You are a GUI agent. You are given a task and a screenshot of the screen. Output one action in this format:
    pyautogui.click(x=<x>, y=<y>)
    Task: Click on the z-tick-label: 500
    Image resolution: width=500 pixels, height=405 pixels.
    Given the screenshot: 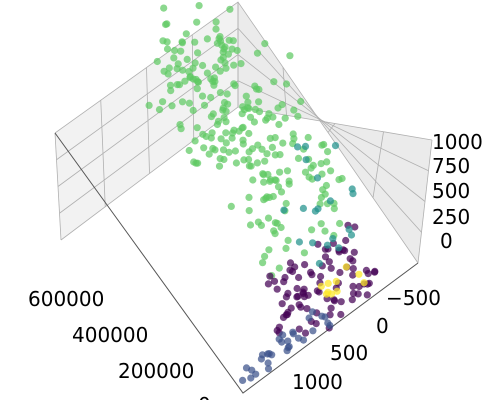 What is the action you would take?
    pyautogui.click(x=451, y=191)
    